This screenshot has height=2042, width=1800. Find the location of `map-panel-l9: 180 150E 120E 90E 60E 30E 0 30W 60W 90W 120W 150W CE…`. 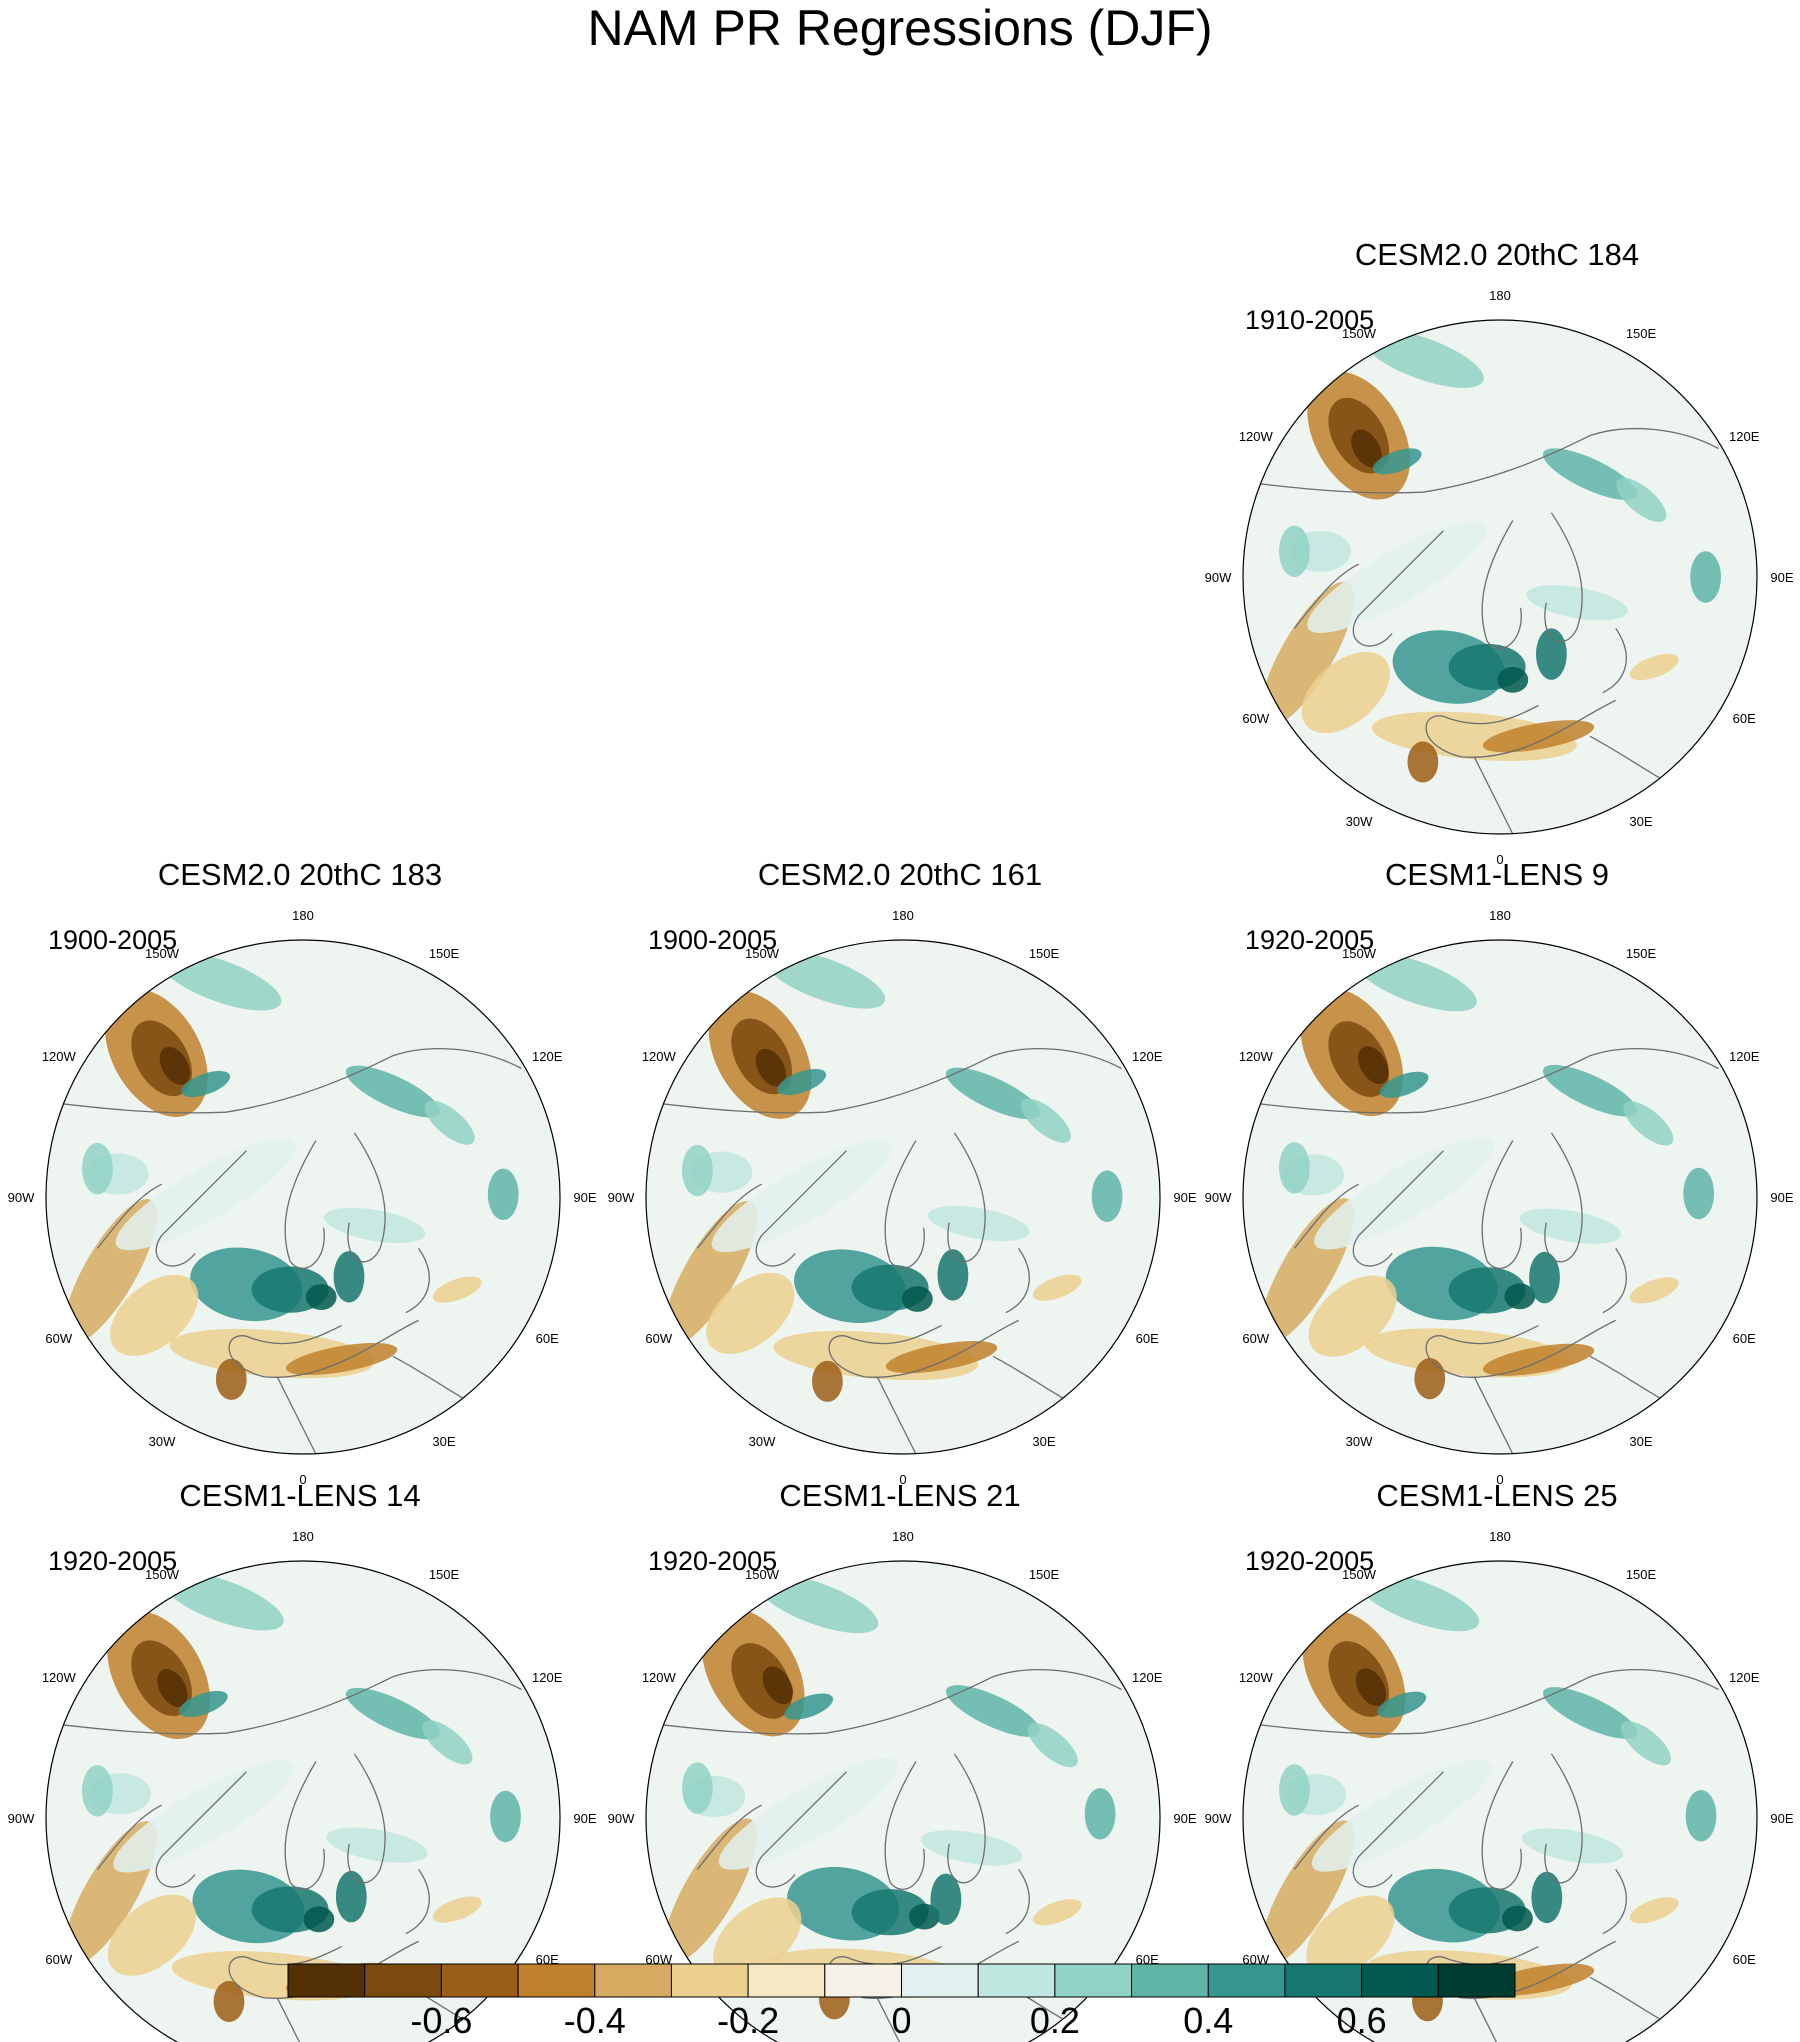

map-panel-l9: 180 150E 120E 90E 60E 30E 0 30W 60W 90W 120W 150W CE… is located at coordinates (1499, 1172).